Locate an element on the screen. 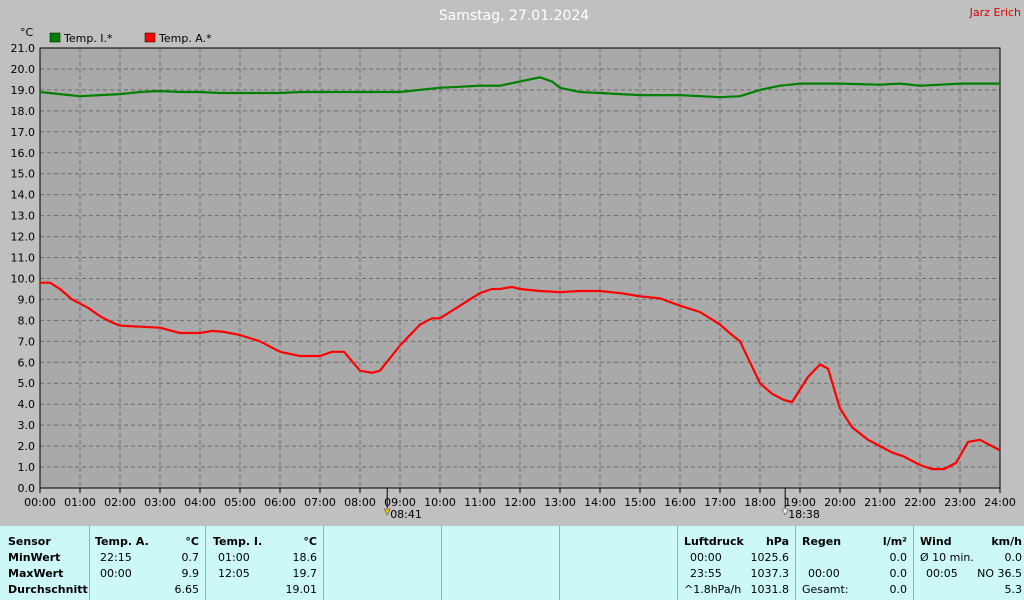 The image size is (1024, 600). y-tick-label: 8.0 is located at coordinates (27, 320).